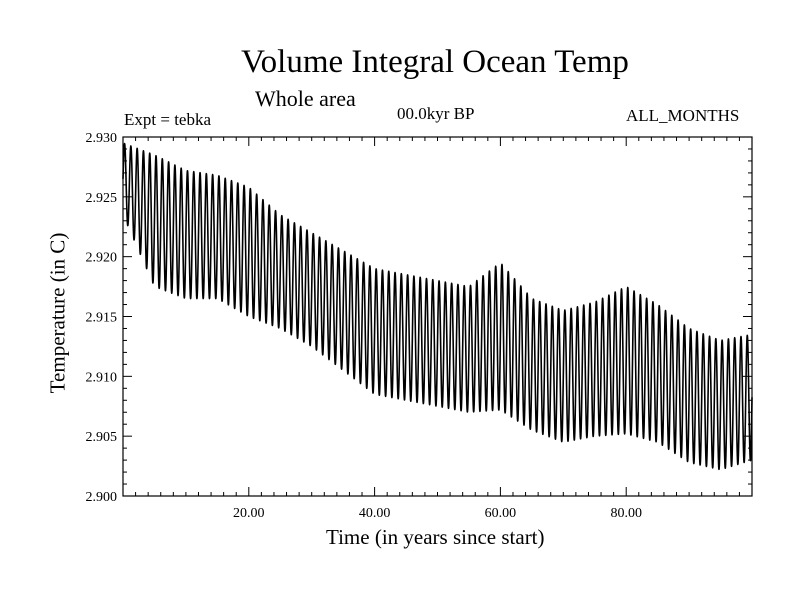 This screenshot has height=600, width=800. What do you see at coordinates (683, 115) in the screenshot?
I see `months-label: ALL_MONTHS` at bounding box center [683, 115].